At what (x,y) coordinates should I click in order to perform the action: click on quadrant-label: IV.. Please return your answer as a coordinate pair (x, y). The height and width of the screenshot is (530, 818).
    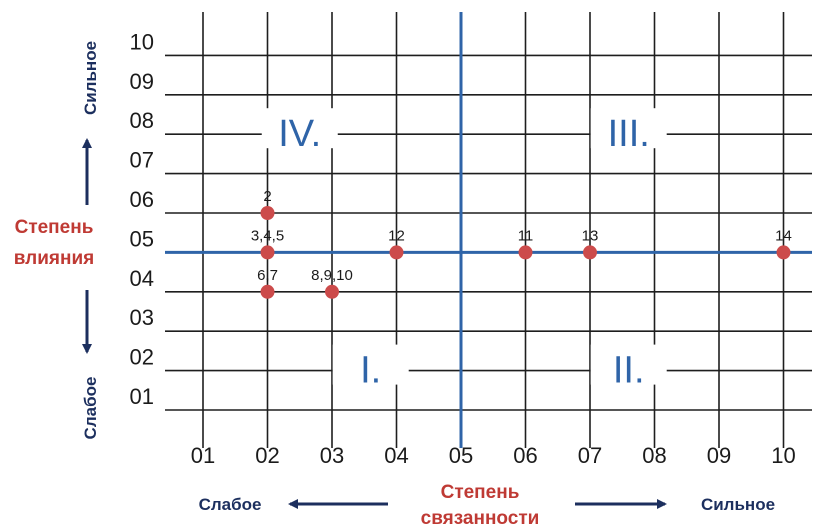
    Looking at the image, I should click on (299, 134).